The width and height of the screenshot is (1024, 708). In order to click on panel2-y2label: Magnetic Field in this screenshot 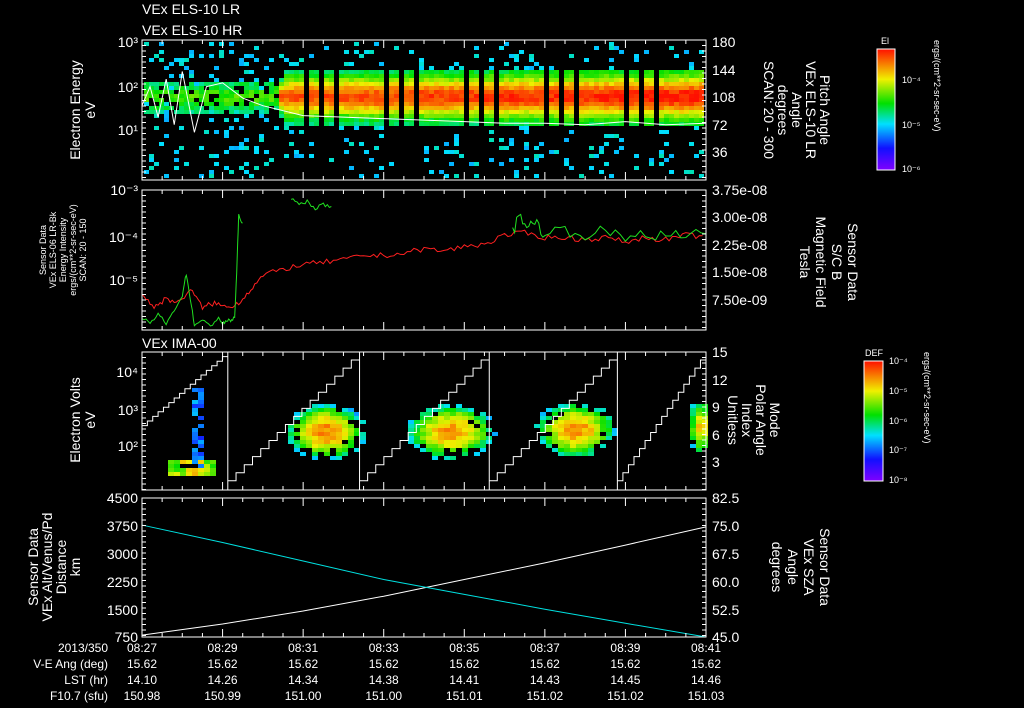, I will do `click(821, 261)`.